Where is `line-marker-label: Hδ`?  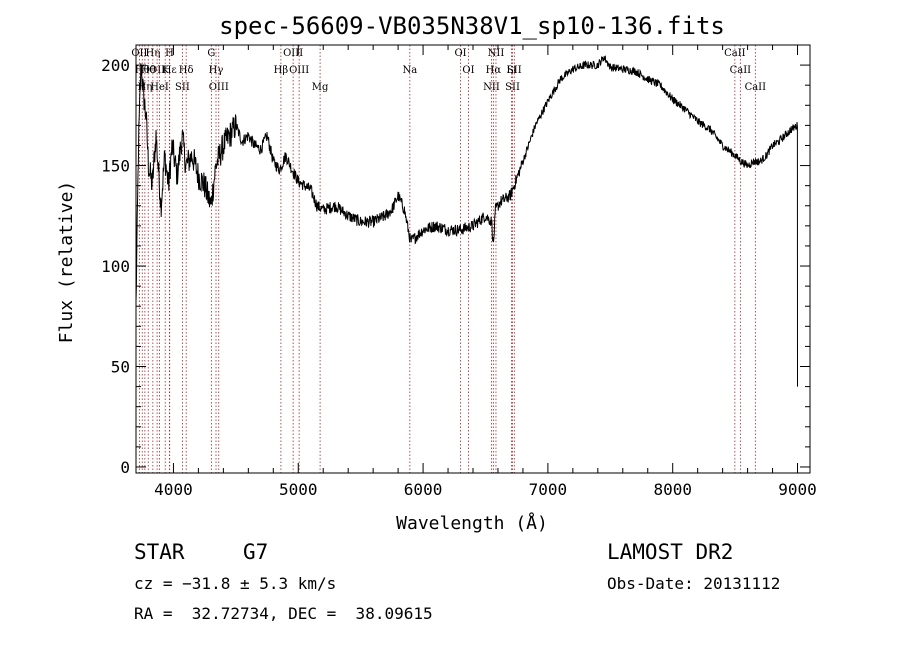
line-marker-label: Hδ is located at coordinates (186, 70).